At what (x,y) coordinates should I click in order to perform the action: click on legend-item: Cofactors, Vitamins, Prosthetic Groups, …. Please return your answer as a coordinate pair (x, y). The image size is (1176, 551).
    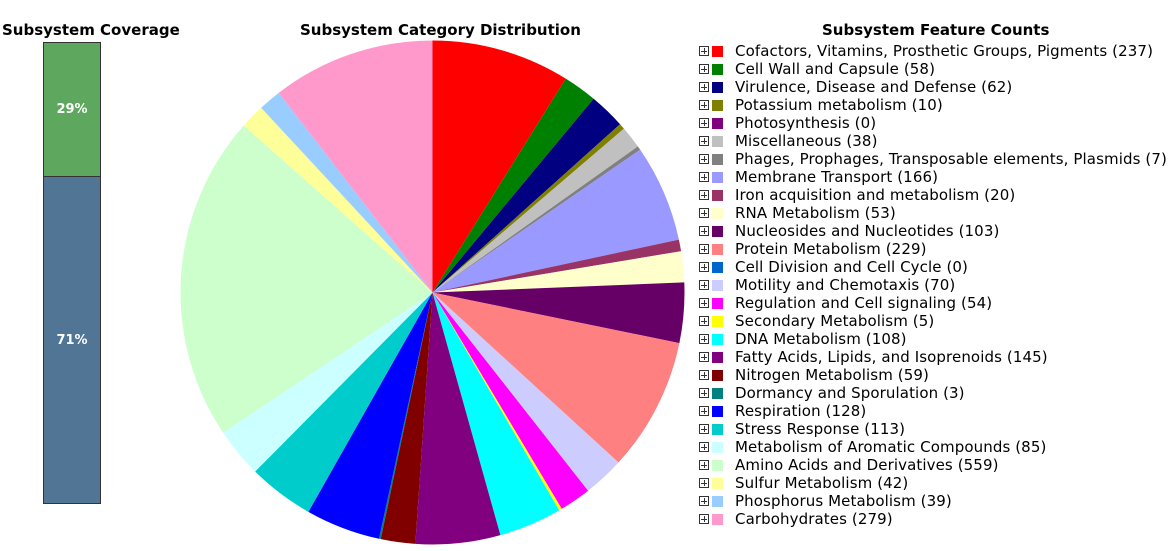
    Looking at the image, I should click on (937, 51).